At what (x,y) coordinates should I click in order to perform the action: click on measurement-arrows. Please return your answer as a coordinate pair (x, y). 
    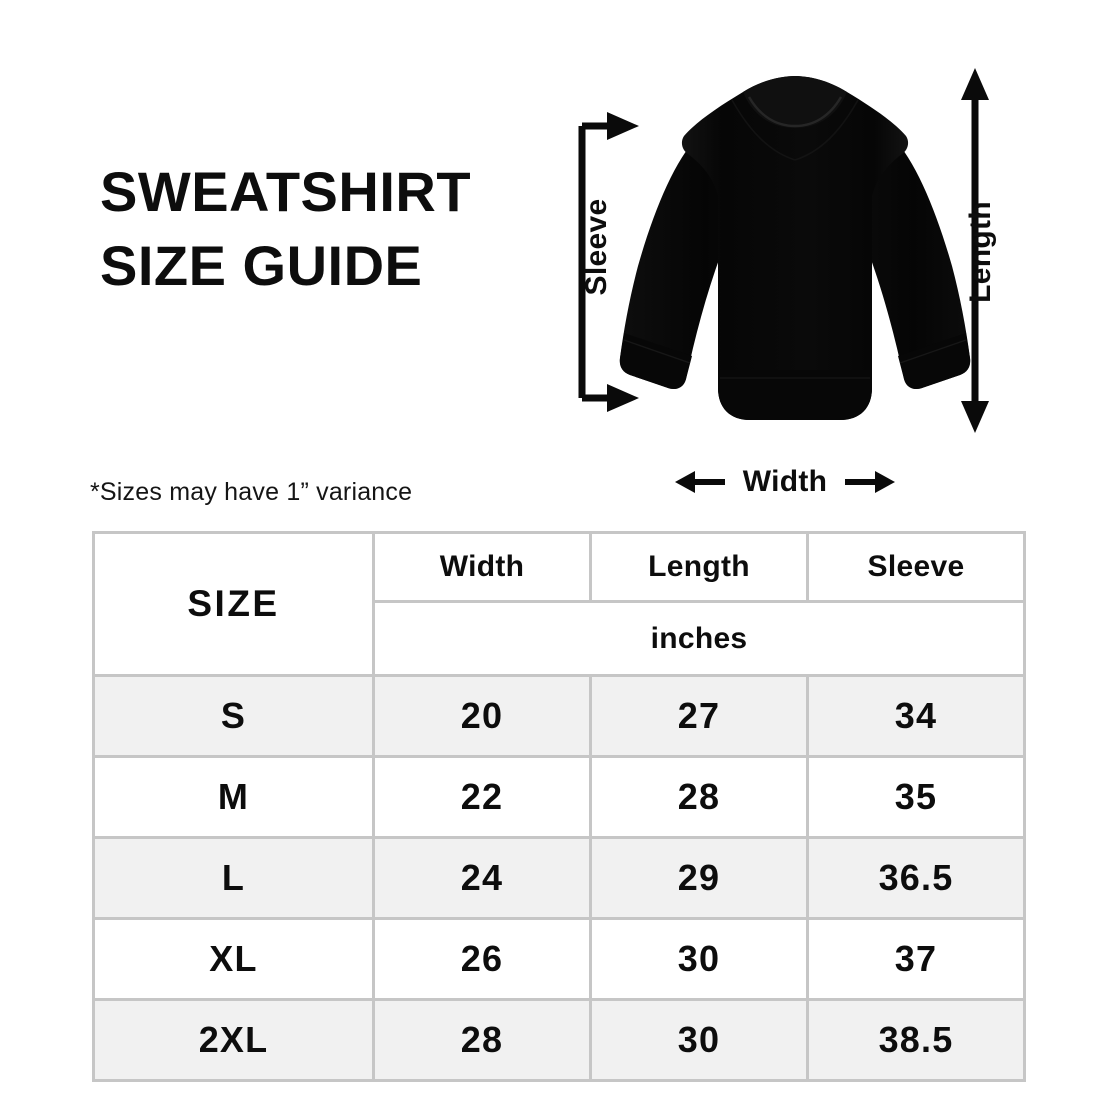
    Looking at the image, I should click on (783, 250).